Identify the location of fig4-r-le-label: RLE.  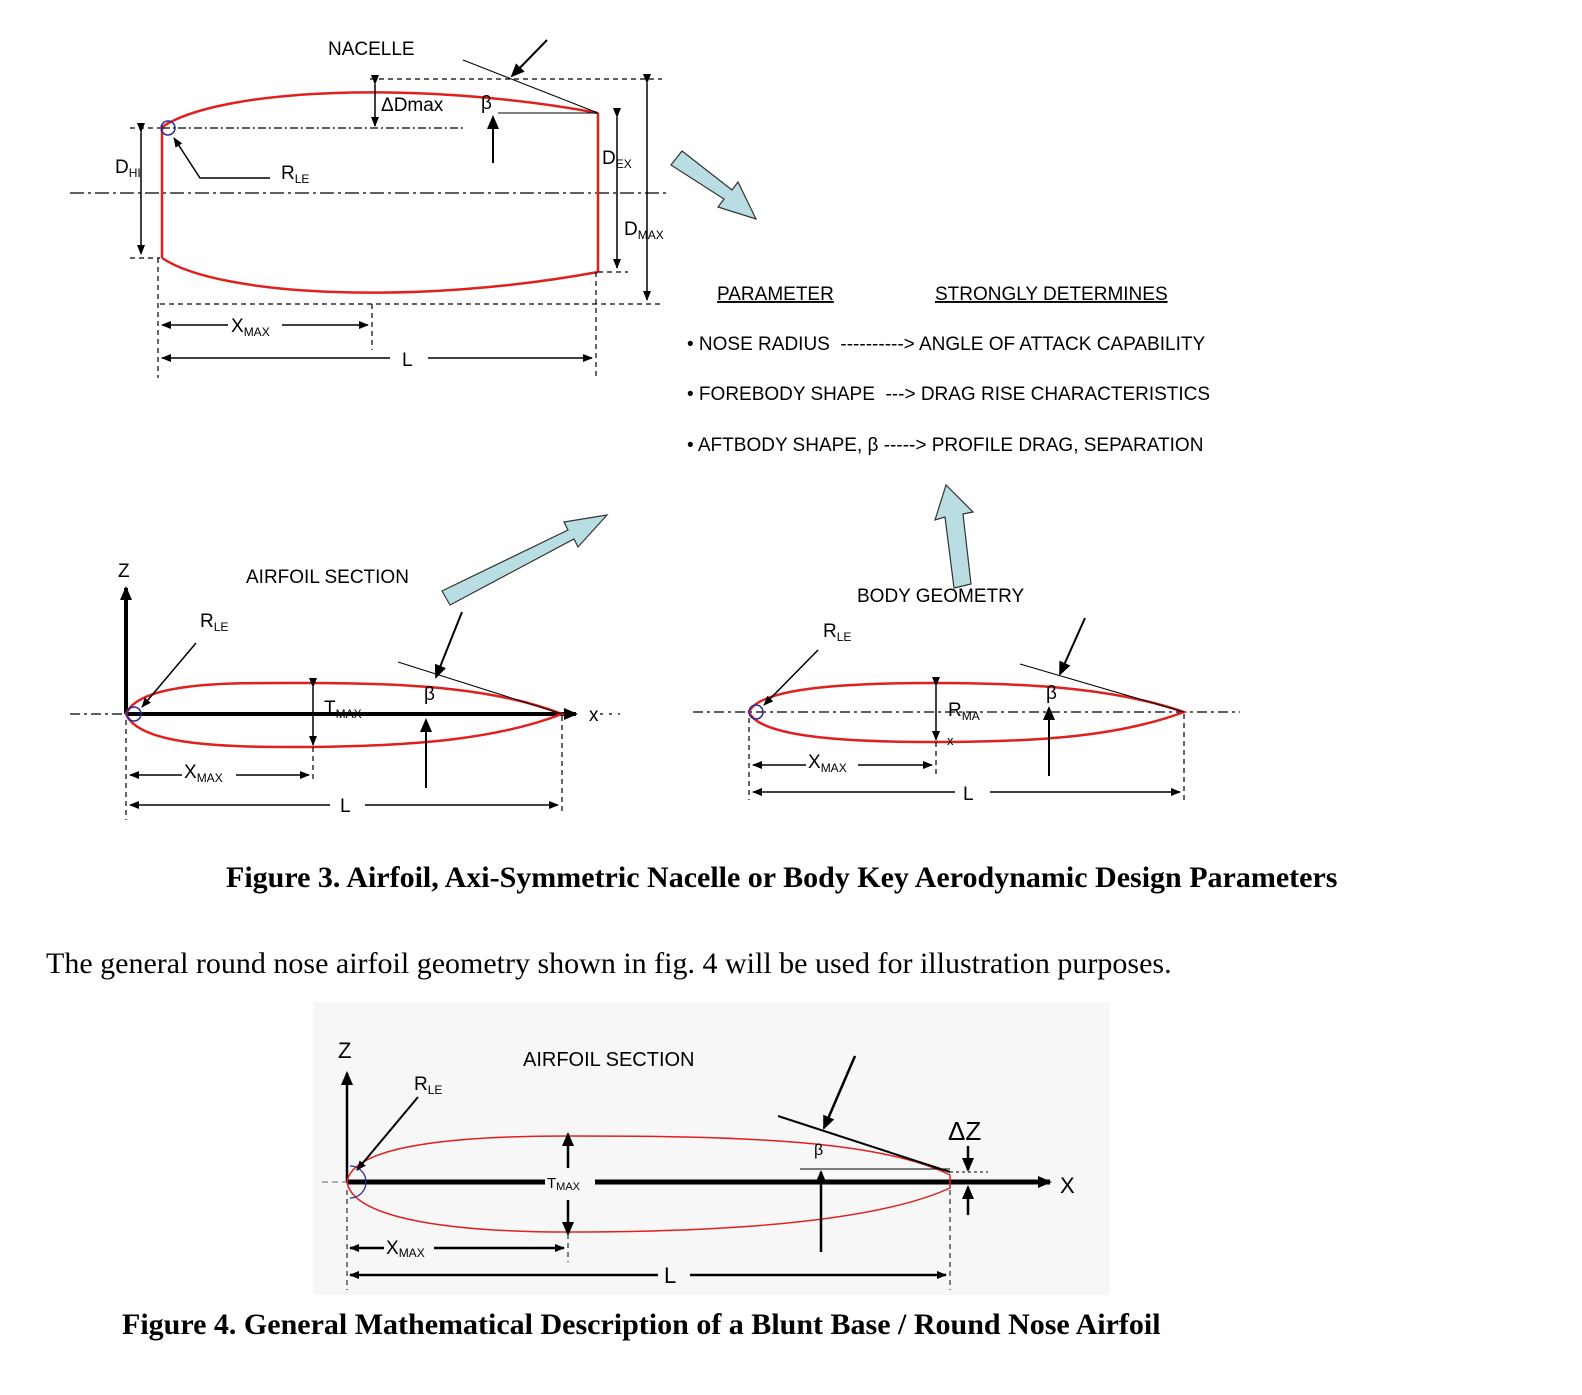
(428, 1085).